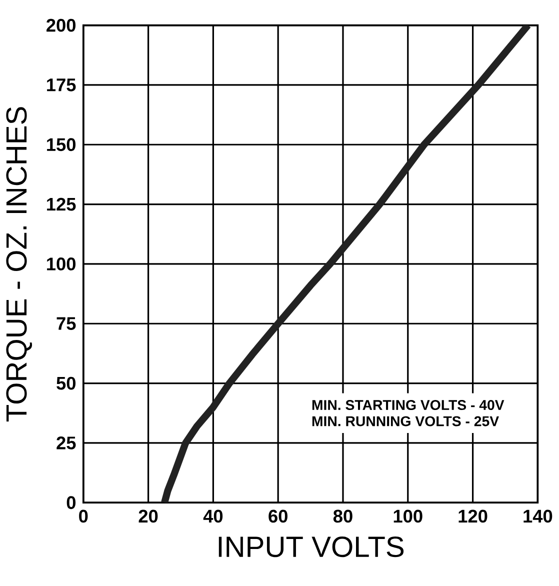  I want to click on x-tick-label: 40, so click(213, 516).